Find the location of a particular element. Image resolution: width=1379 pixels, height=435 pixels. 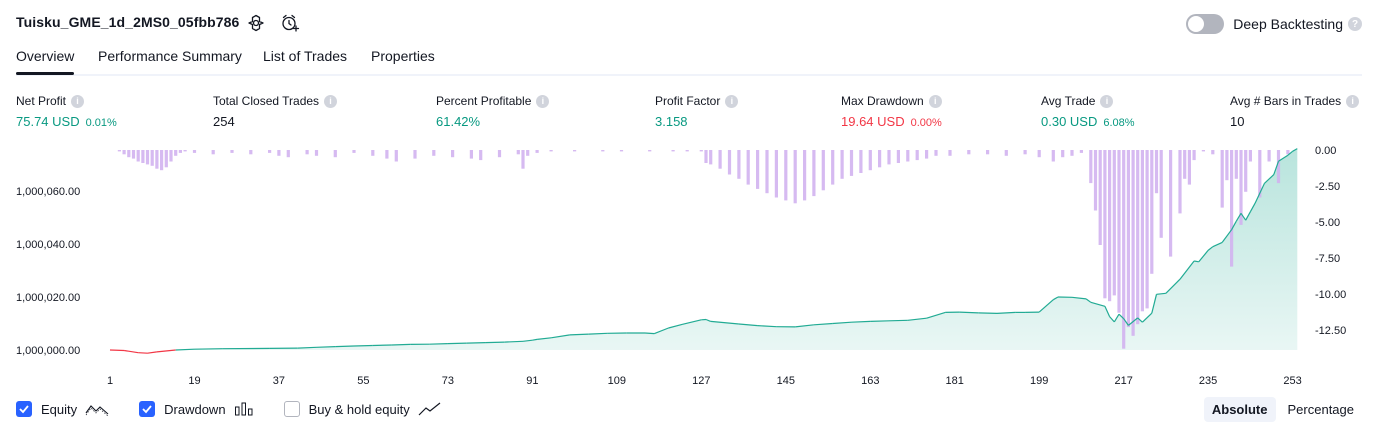

legend-equity-label: Equity is located at coordinates (59, 409).